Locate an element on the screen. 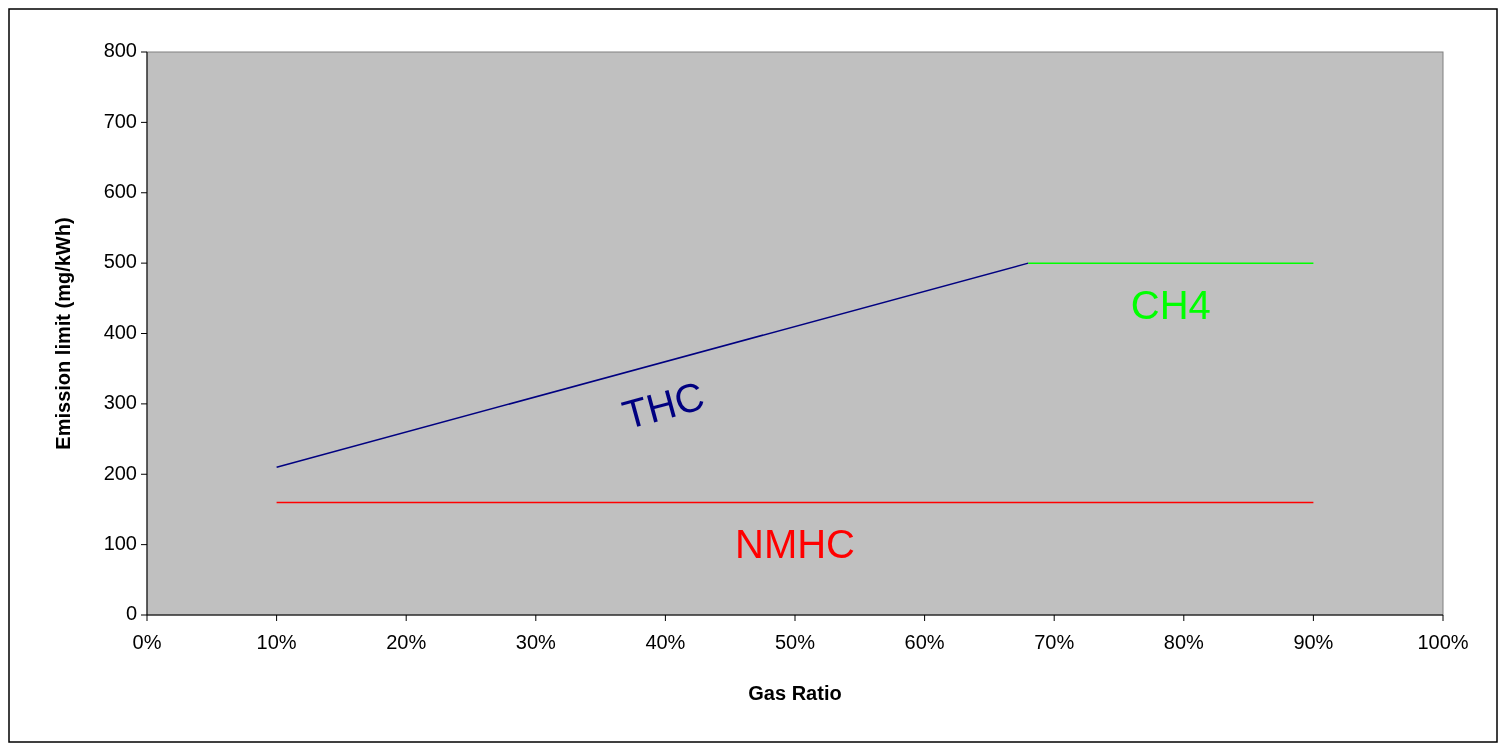 The width and height of the screenshot is (1499, 743). x-tick-label: 50% is located at coordinates (795, 642).